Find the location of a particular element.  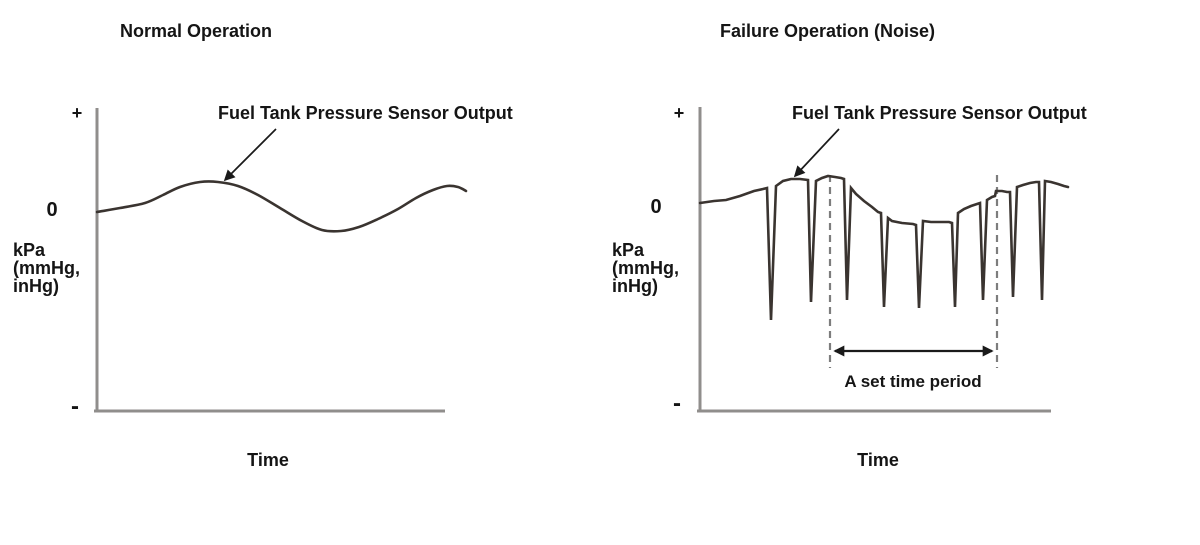

right-y-zero-label: 0 is located at coordinates (656, 207).